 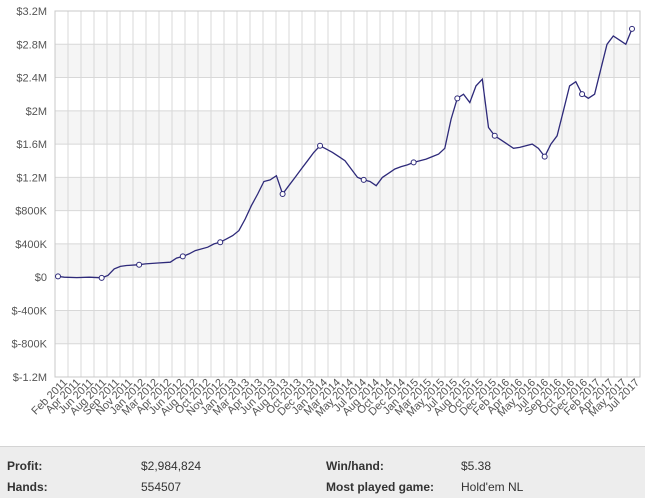 I want to click on most-played-game-value: Hold'em NL, so click(x=492, y=487).